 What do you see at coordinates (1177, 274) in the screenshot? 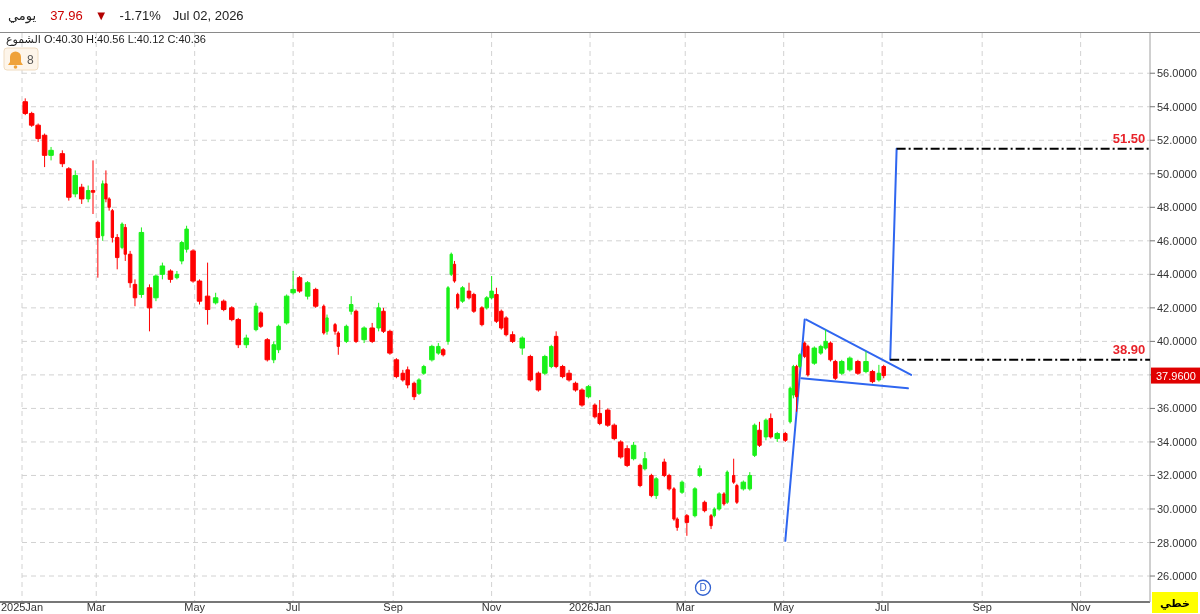
I see `y-tick-label: 44.0000` at bounding box center [1177, 274].